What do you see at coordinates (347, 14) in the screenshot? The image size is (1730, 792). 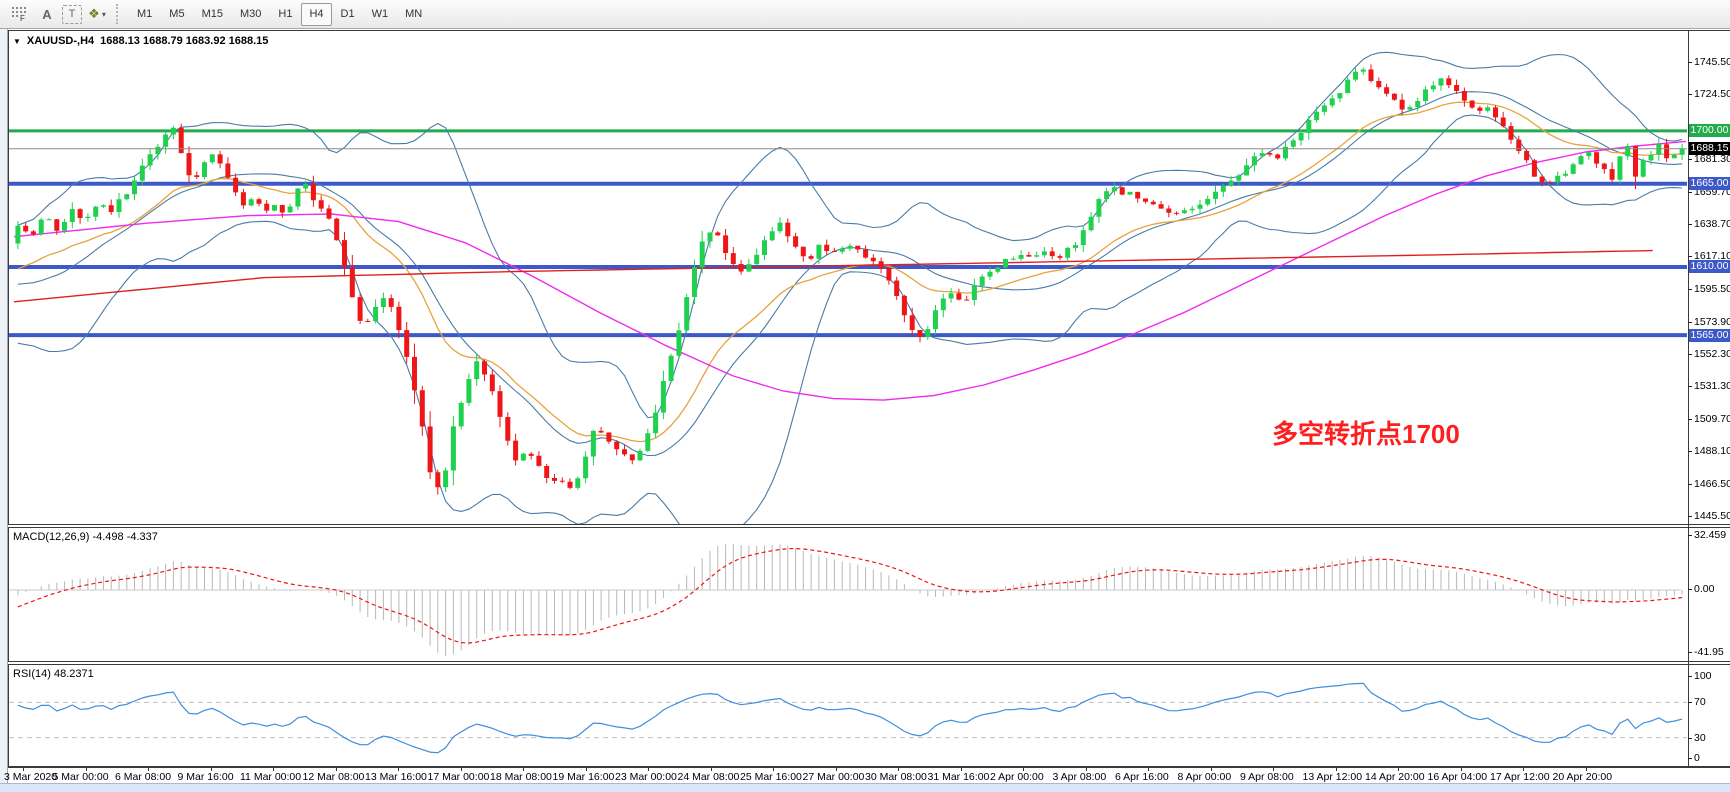 I see `timeframe-button-d1: D1` at bounding box center [347, 14].